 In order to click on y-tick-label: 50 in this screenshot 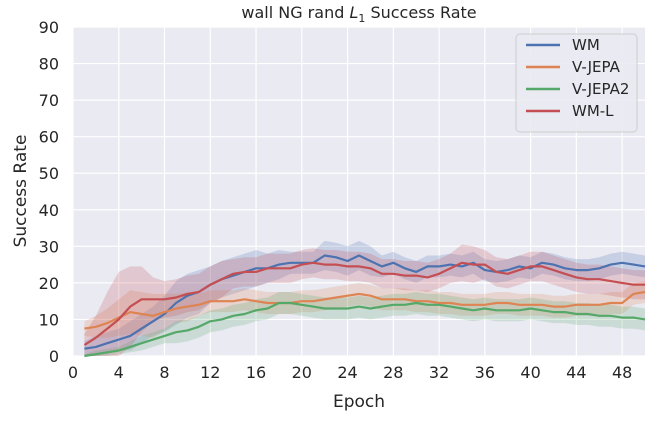, I will do `click(49, 173)`.